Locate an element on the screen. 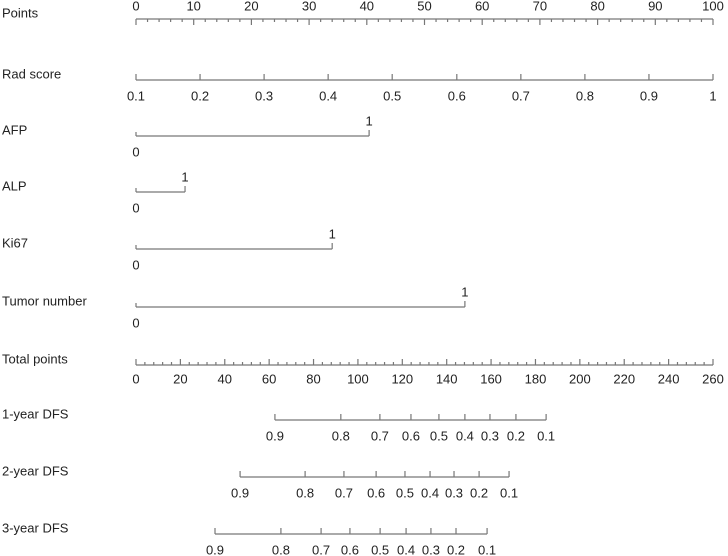 Image resolution: width=728 pixels, height=556 pixels. row-label: 1-year DFS is located at coordinates (35, 413).